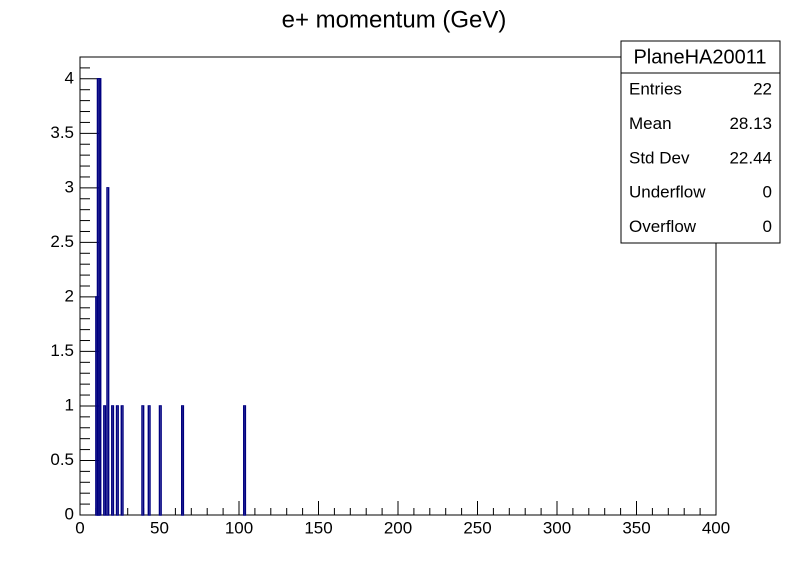 This screenshot has width=796, height=572. What do you see at coordinates (69, 186) in the screenshot?
I see `y-tick-label: 3` at bounding box center [69, 186].